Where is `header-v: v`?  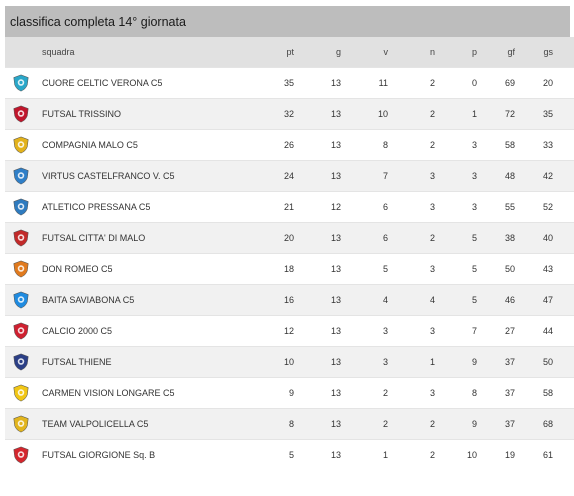
header-v: v is located at coordinates (370, 52).